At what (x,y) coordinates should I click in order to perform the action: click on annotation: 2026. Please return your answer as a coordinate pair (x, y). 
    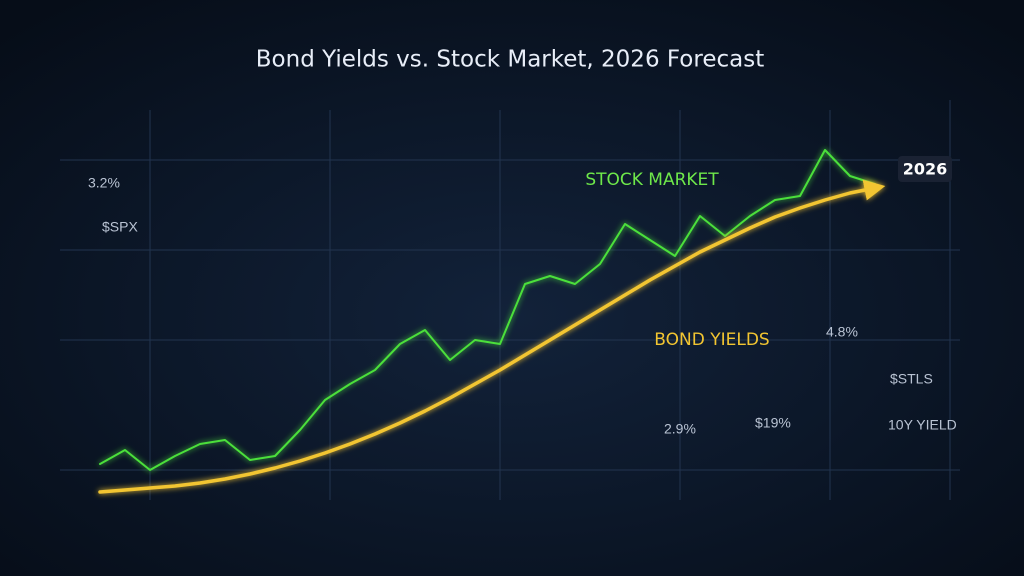
    Looking at the image, I should click on (925, 169).